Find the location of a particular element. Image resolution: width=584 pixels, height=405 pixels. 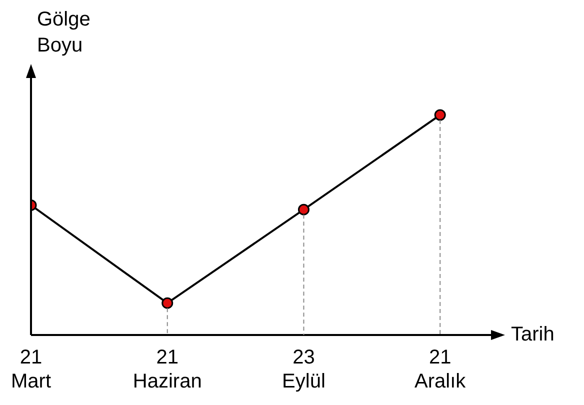

x-tick-label: 21 Haziran is located at coordinates (167, 369).